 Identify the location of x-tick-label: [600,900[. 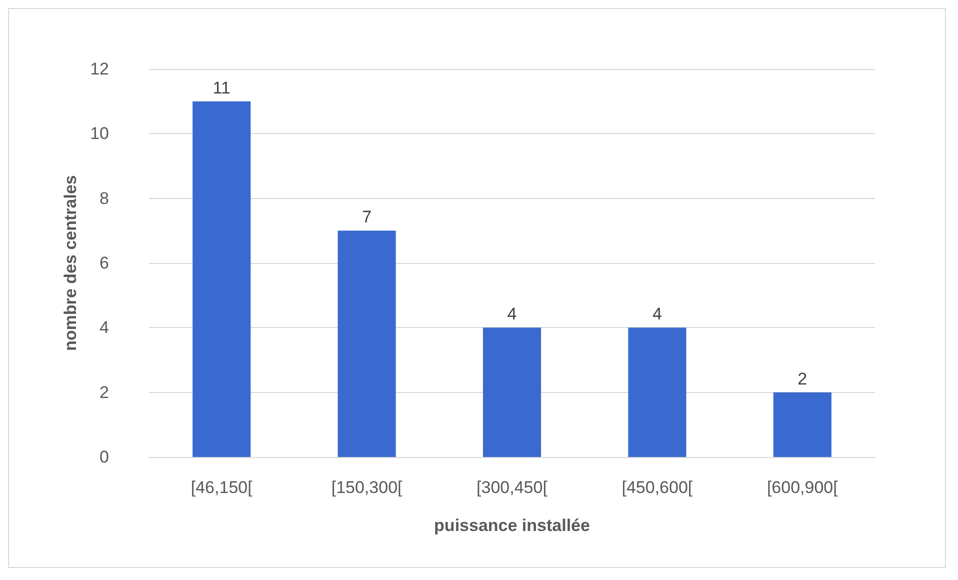
(802, 487).